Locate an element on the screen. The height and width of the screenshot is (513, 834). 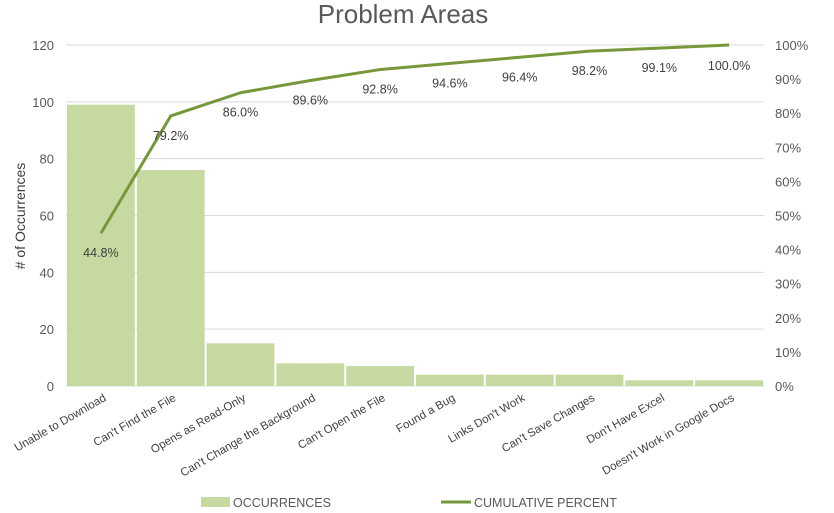
data-label: 92.8% is located at coordinates (379, 90).